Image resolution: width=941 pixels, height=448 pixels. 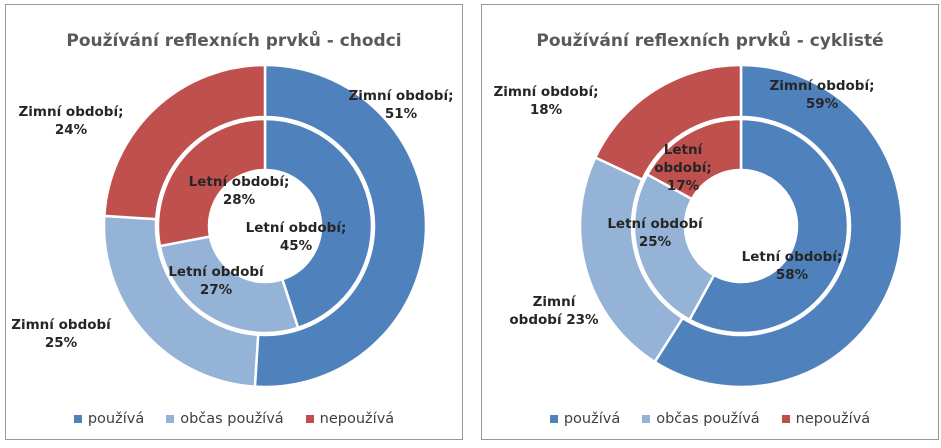 I want to click on data-label: Letní období; 28%, so click(x=239, y=191).